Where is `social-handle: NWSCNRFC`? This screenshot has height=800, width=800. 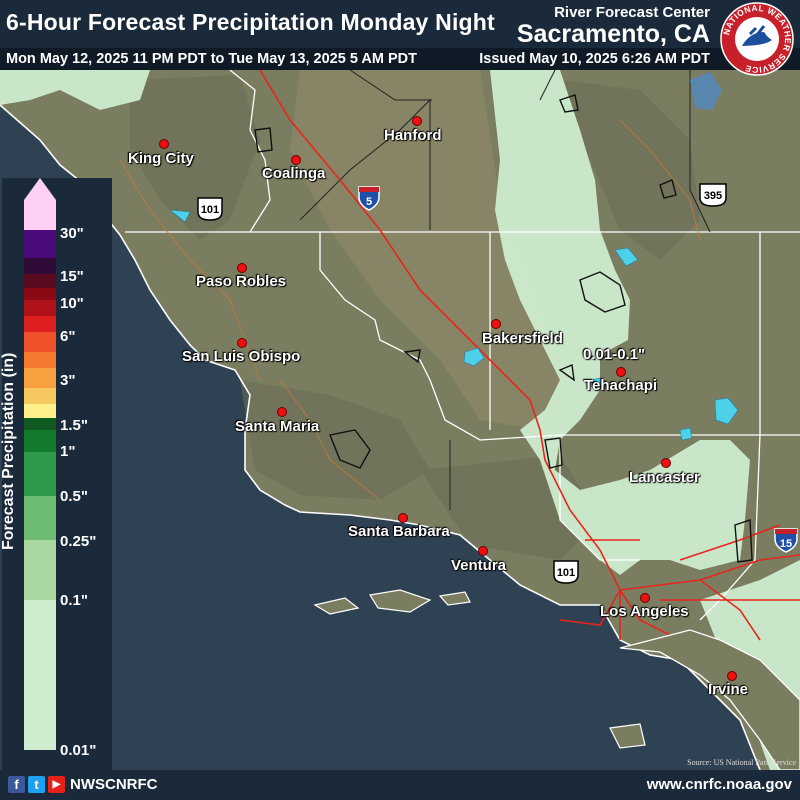 social-handle: NWSCNRFC is located at coordinates (114, 784).